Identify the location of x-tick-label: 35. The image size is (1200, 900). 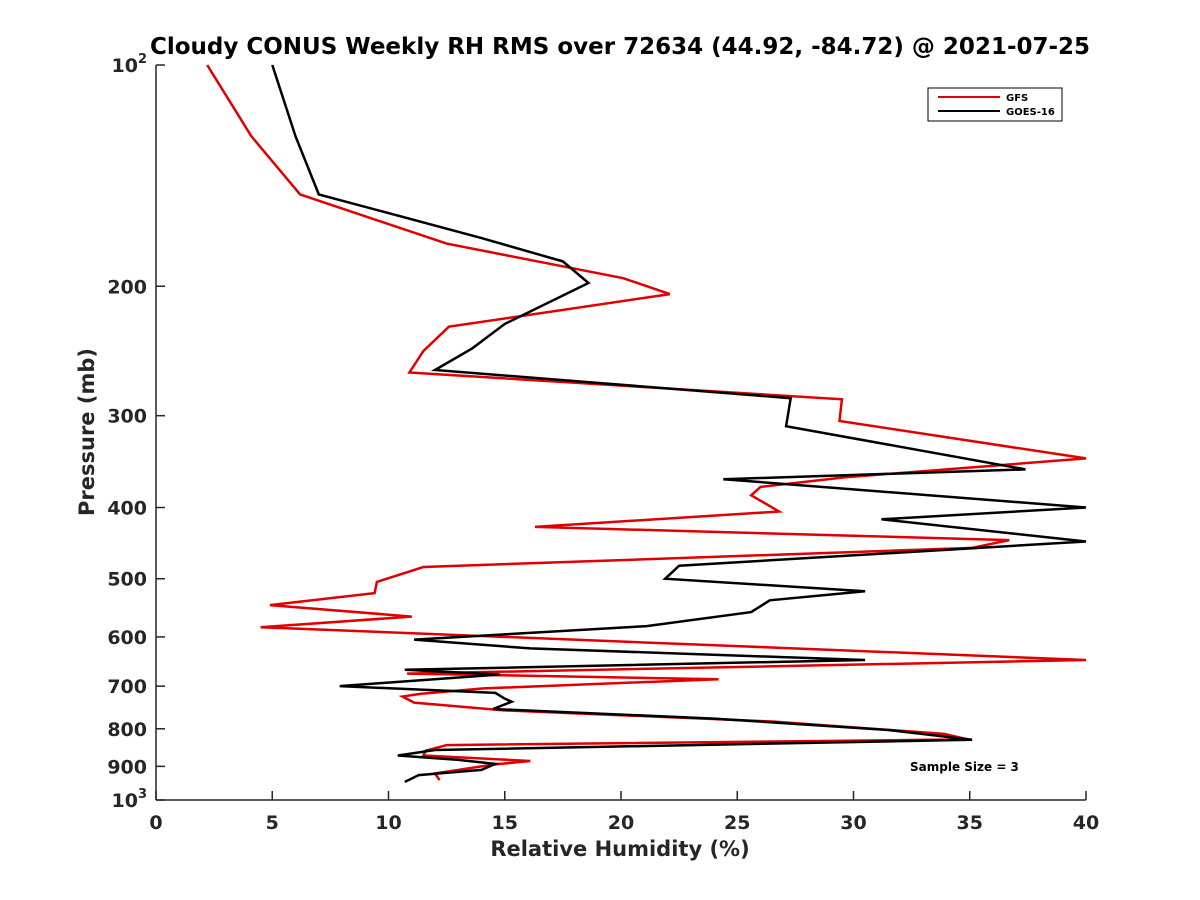
(970, 823).